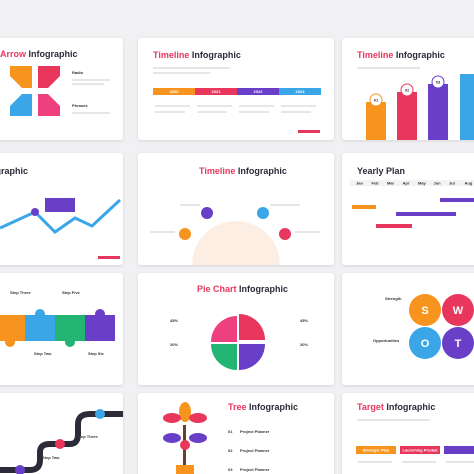  I want to click on box: Strategic Plan, so click(376, 450).